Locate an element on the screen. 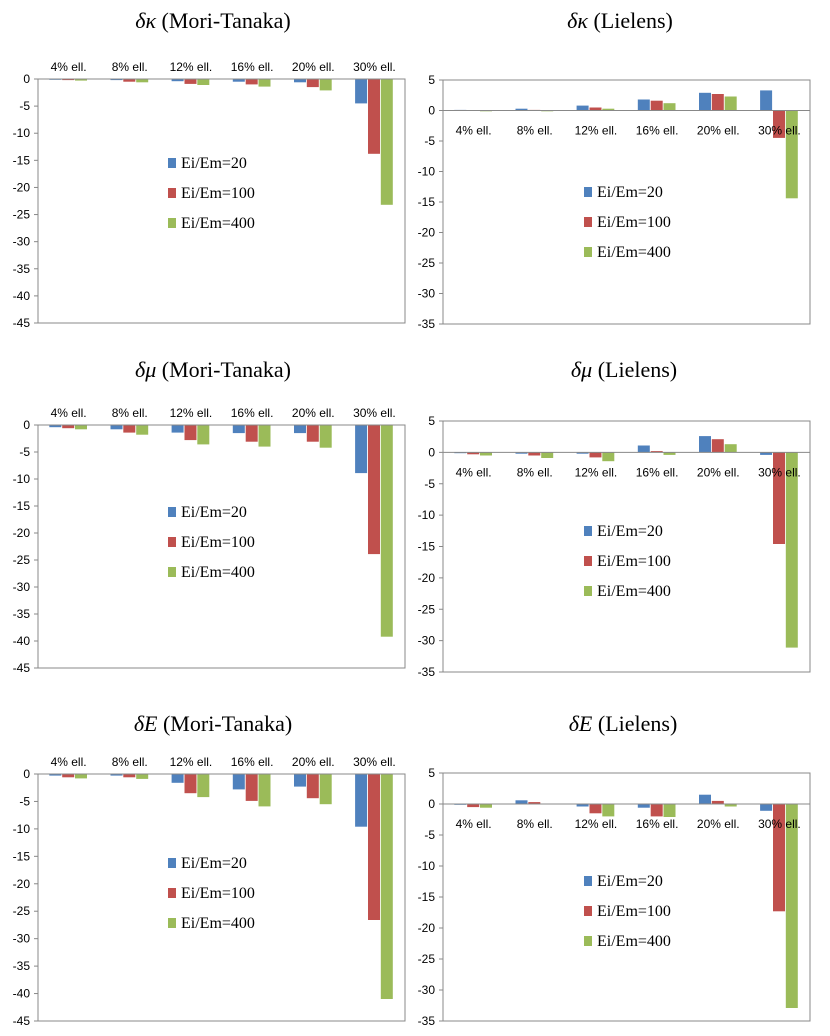  y-tick-label: -45 is located at coordinates (22, 668).